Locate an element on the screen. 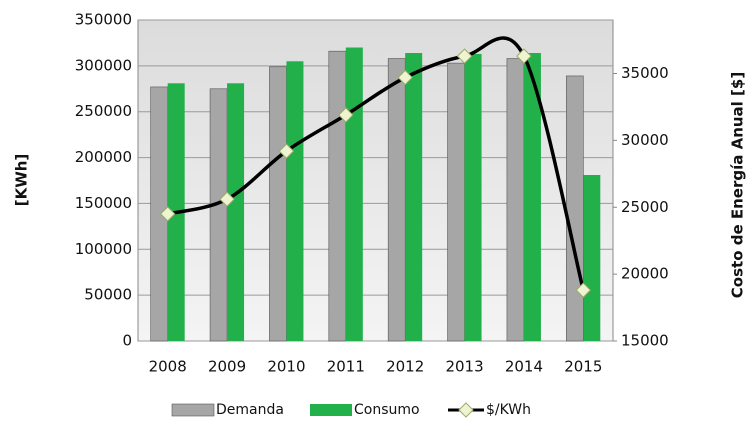 This screenshot has width=756, height=425. y2-tick-label: 35000 is located at coordinates (645, 73).